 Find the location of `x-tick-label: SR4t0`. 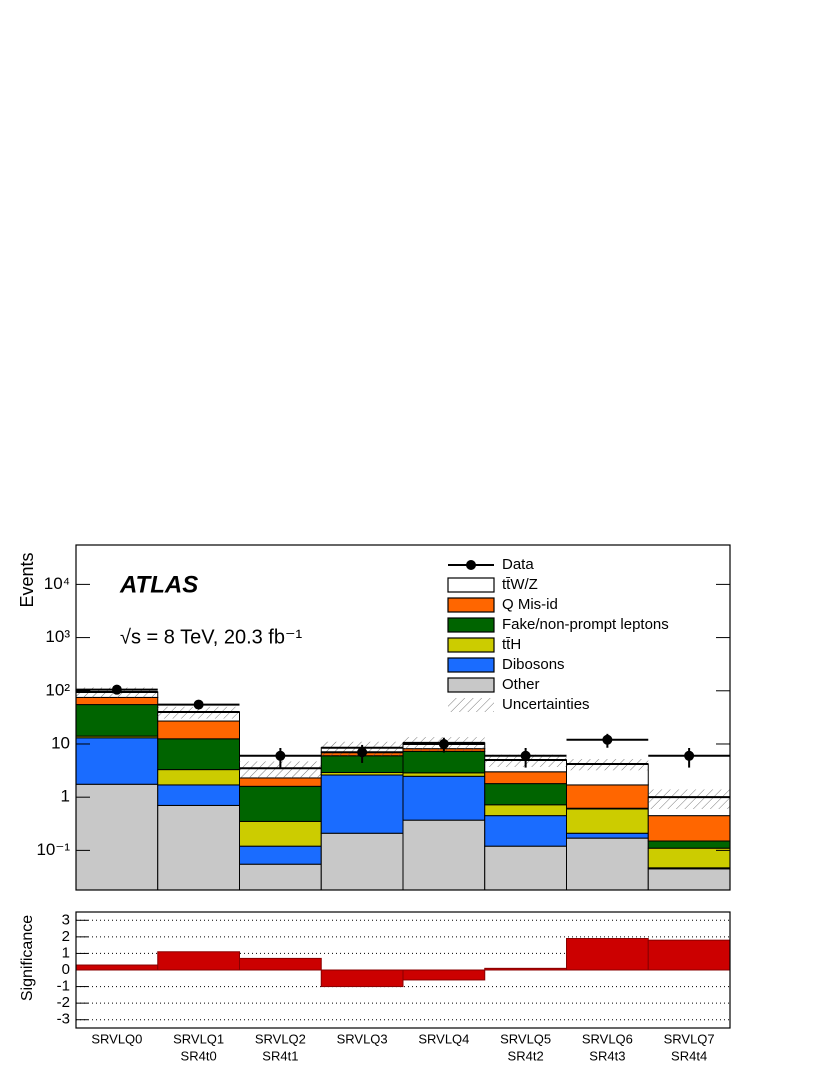

x-tick-label: SR4t0 is located at coordinates (199, 1055).